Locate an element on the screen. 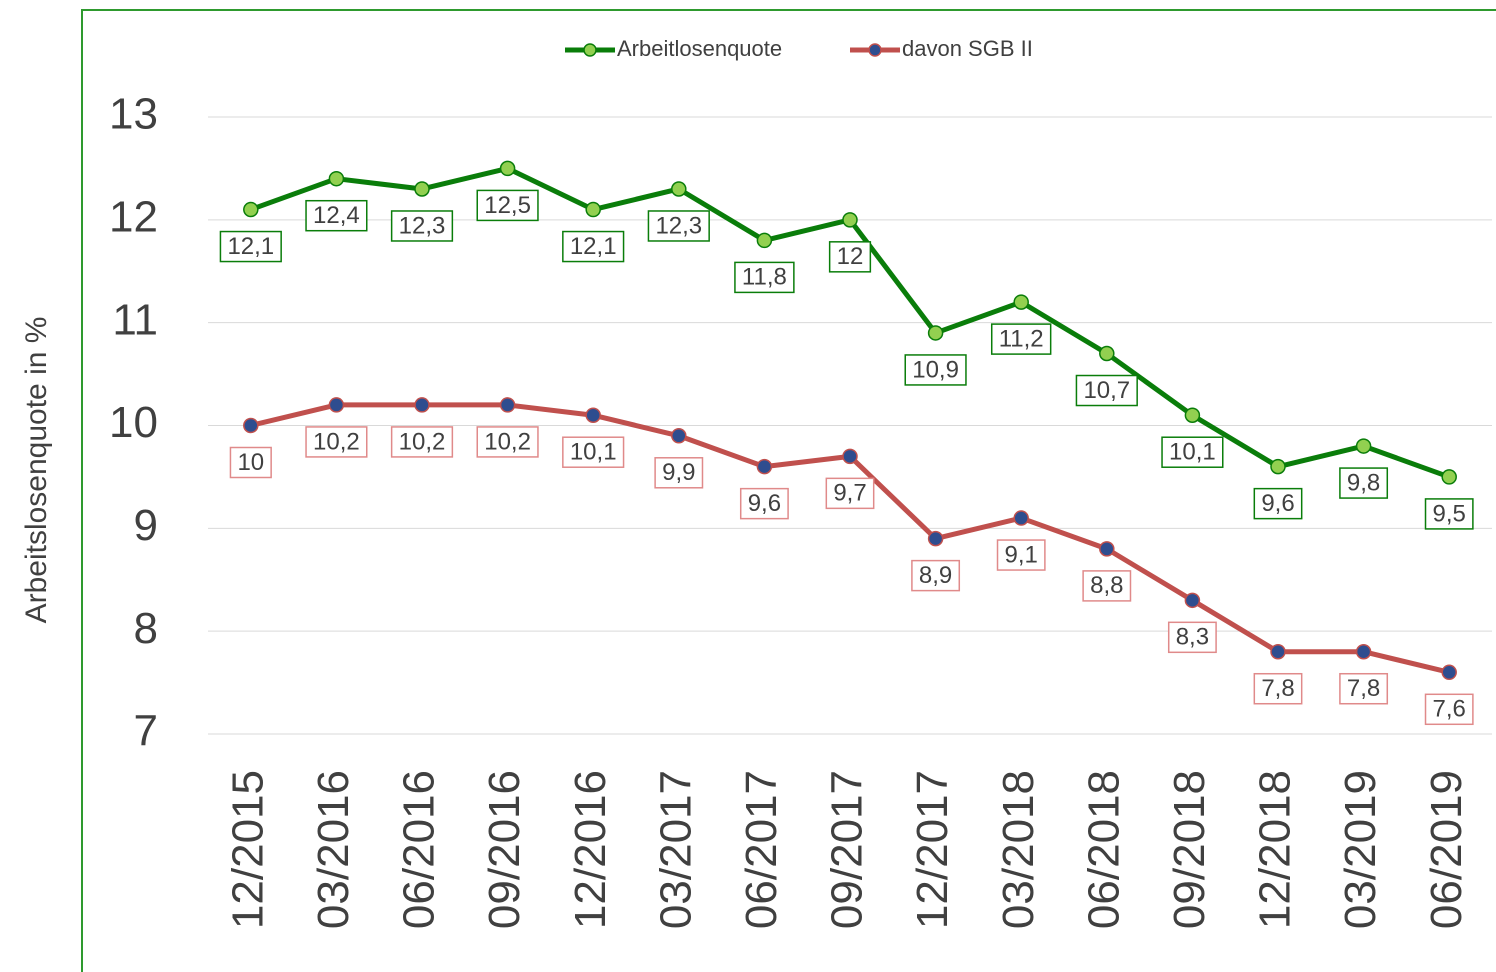 The width and height of the screenshot is (1496, 972). data-label: 9,8 is located at coordinates (1363, 482).